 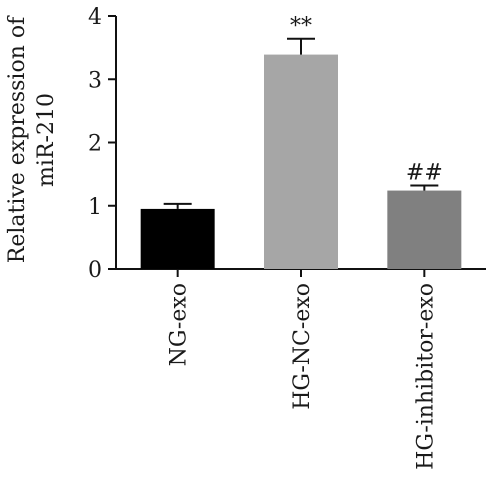 I want to click on x-tick-label: HG-NC-exo, so click(x=302, y=346).